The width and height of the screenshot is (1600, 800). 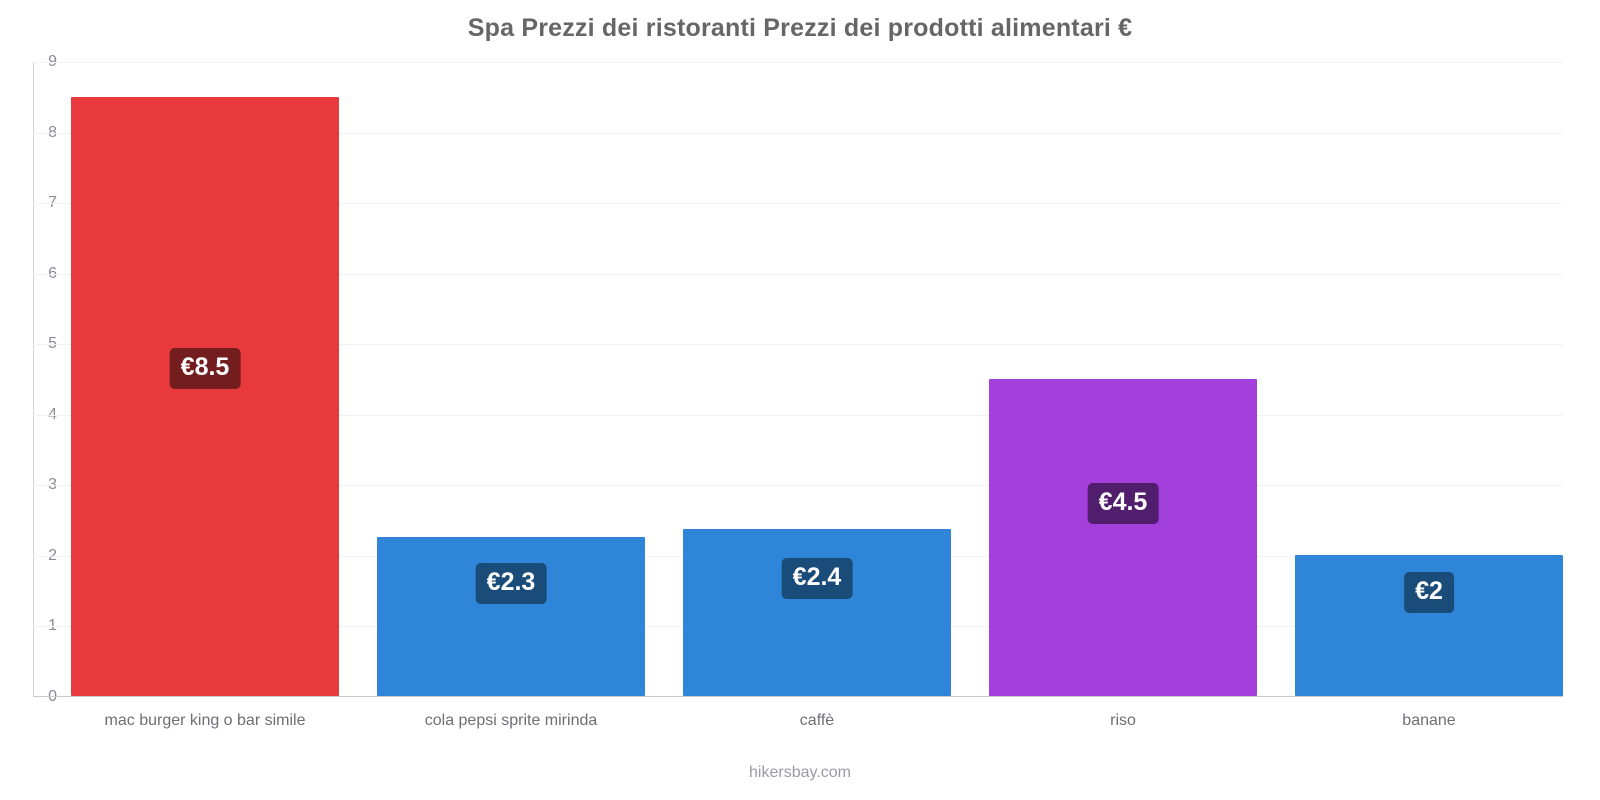 What do you see at coordinates (205, 396) in the screenshot?
I see `bar-mac-burger-king` at bounding box center [205, 396].